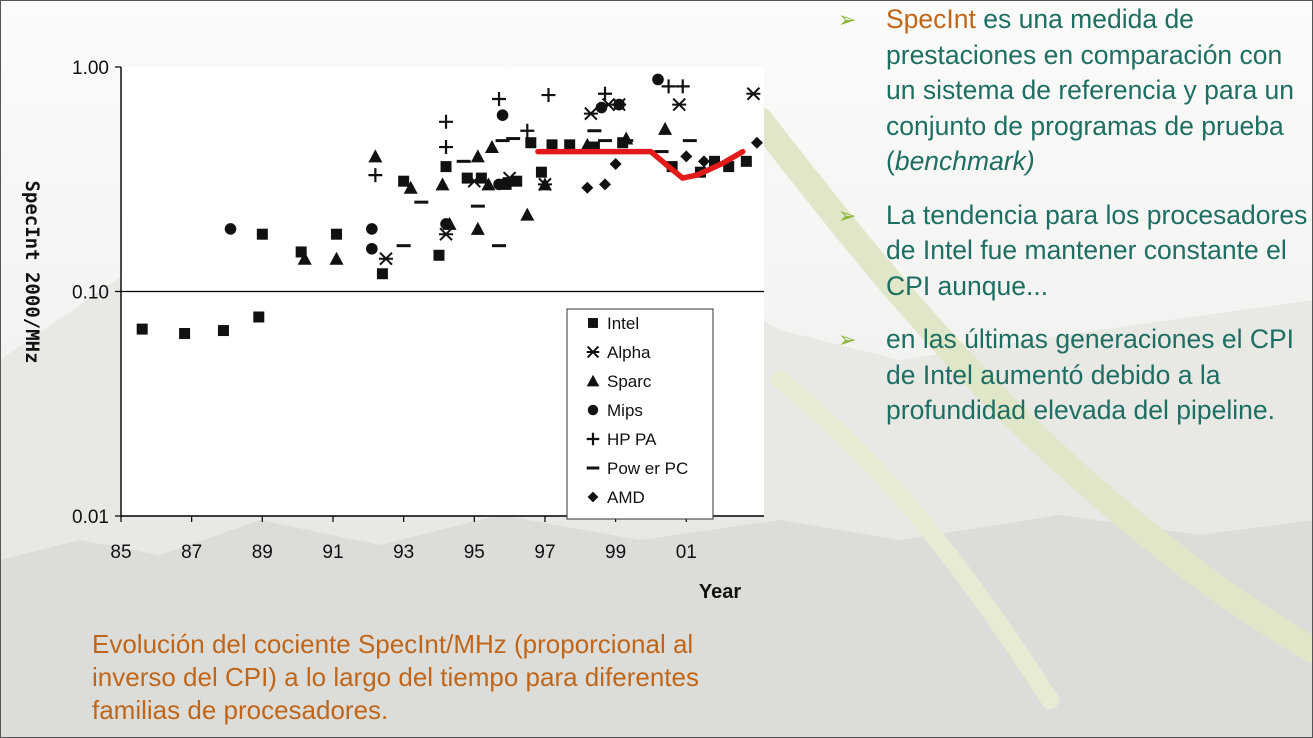  I want to click on legend-marker-plus, so click(593, 439).